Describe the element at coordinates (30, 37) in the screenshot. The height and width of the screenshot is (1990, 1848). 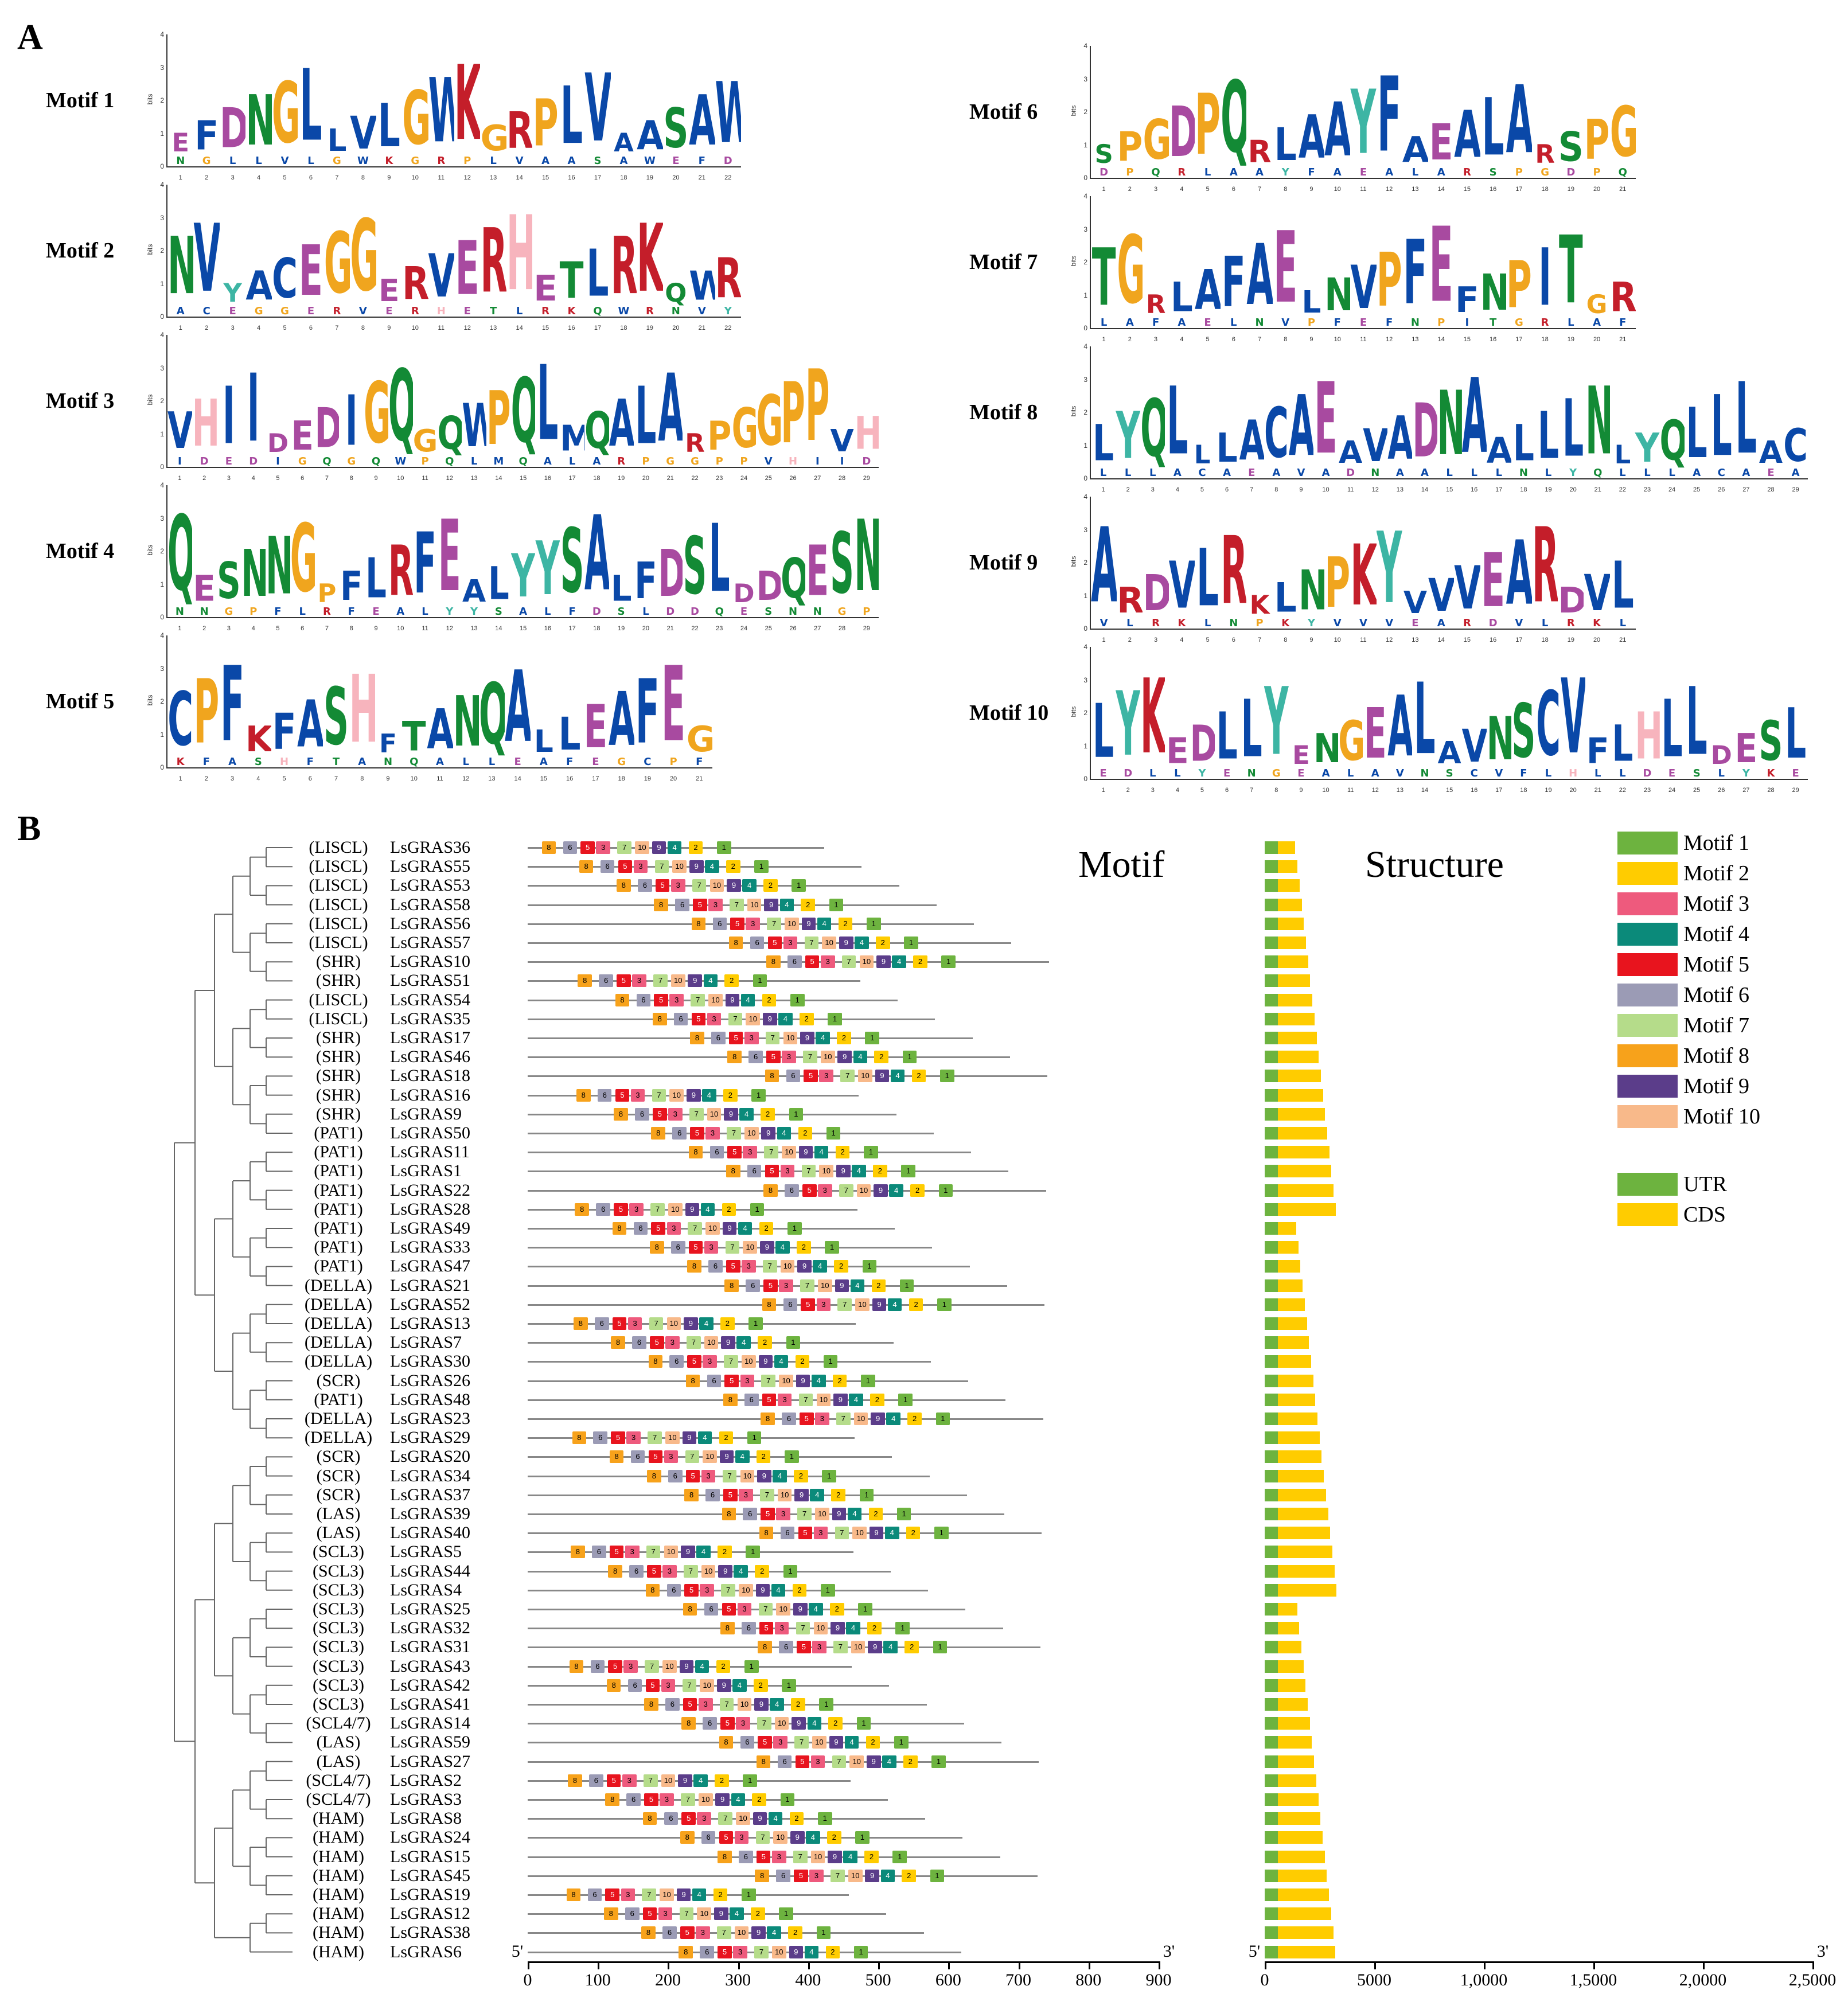
I see `panel-a-label: A` at that location.